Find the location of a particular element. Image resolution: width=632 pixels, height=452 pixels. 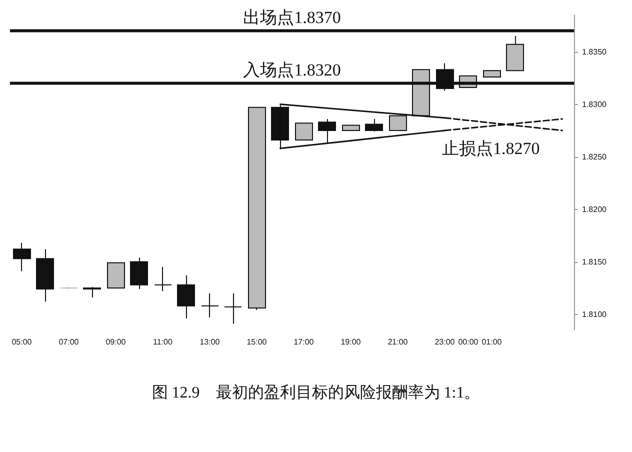

x-tick-label: 11:00 is located at coordinates (163, 342).